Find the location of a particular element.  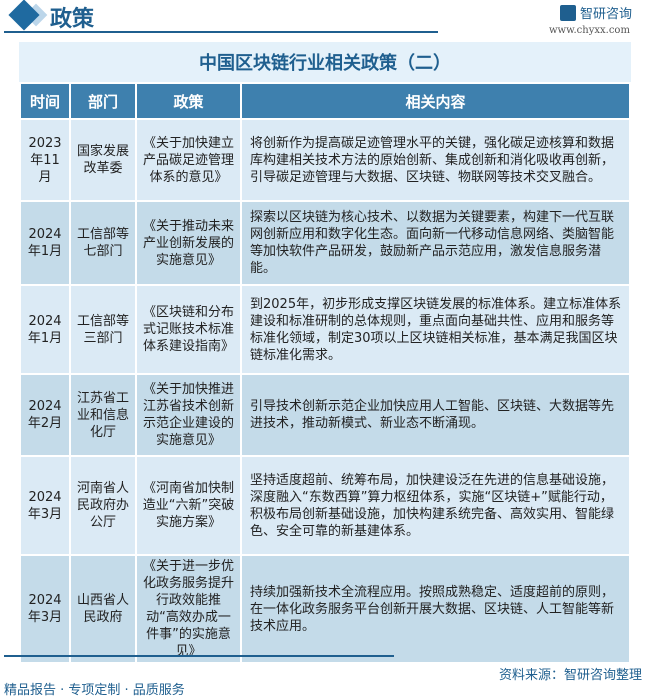

column-header-dept: 部门 is located at coordinates (103, 101).